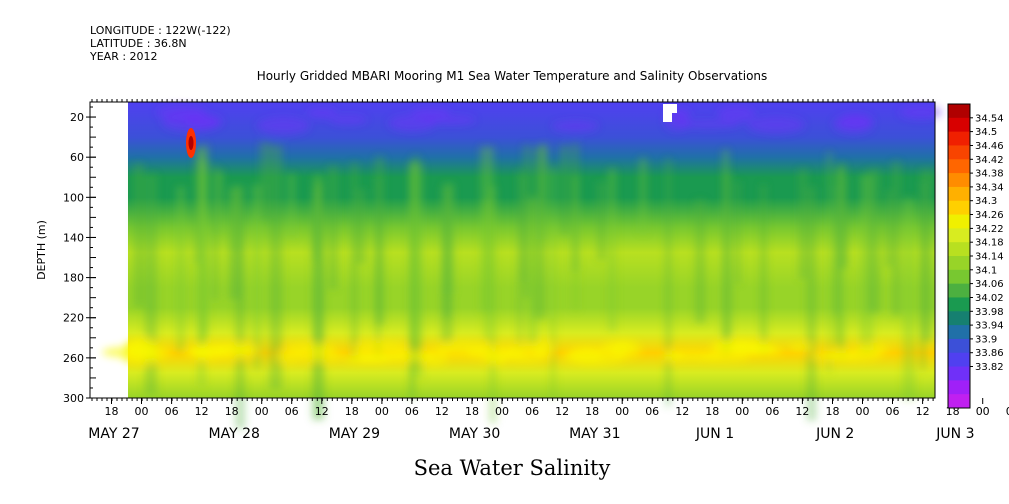 The width and height of the screenshot is (1009, 504). What do you see at coordinates (989, 367) in the screenshot?
I see `colorbar-label: 33.82` at bounding box center [989, 367].